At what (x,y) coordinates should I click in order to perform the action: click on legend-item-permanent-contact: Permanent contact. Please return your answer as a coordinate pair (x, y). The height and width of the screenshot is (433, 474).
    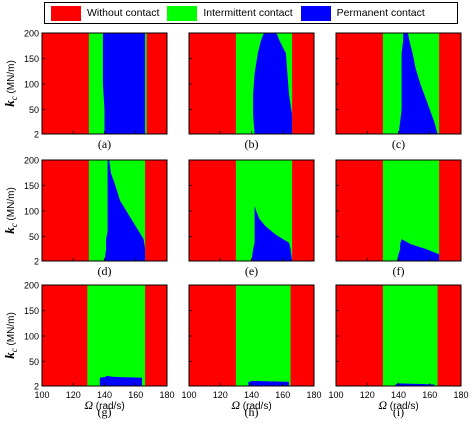
    Looking at the image, I should click on (362, 13).